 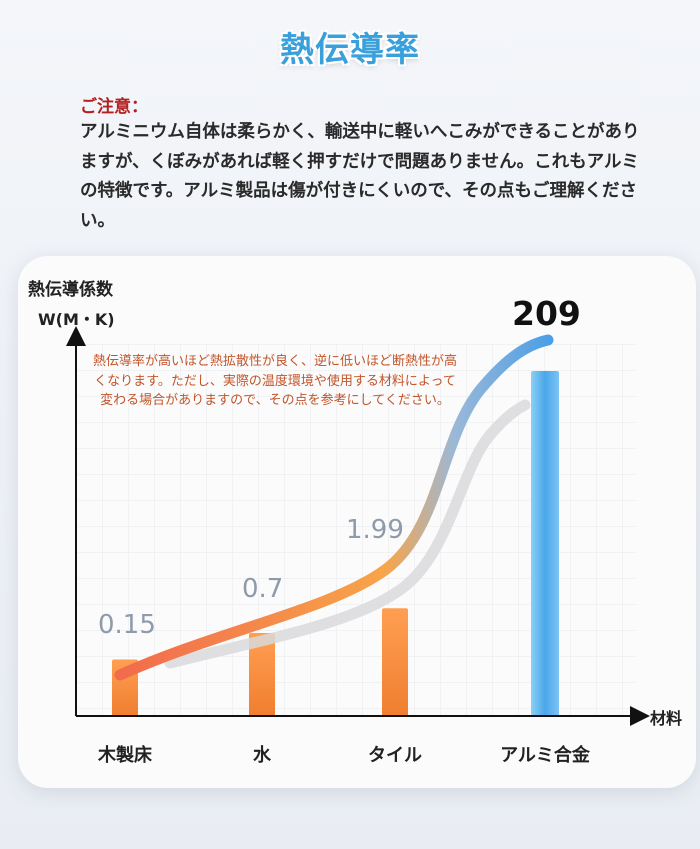 What do you see at coordinates (546, 313) in the screenshot?
I see `data-label-aluminum: 209` at bounding box center [546, 313].